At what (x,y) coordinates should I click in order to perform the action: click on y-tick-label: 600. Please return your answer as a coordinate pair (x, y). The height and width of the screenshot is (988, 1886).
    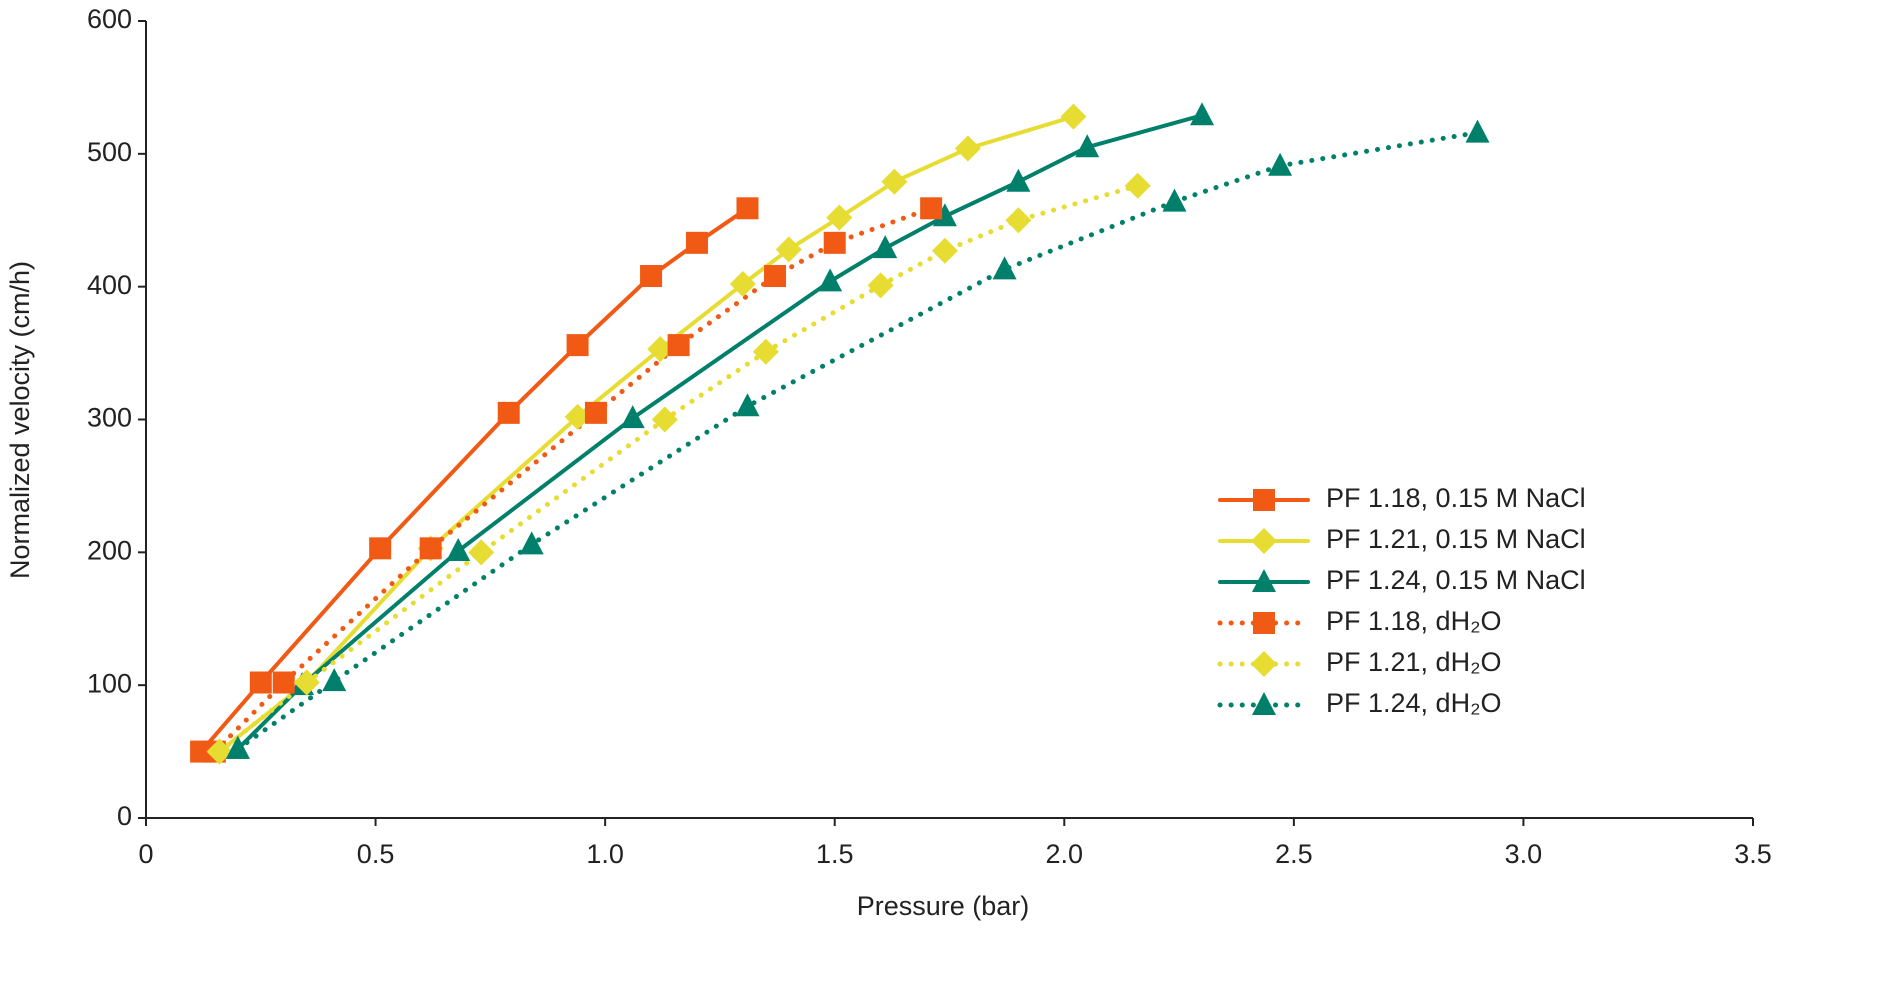
    Looking at the image, I should click on (109, 19).